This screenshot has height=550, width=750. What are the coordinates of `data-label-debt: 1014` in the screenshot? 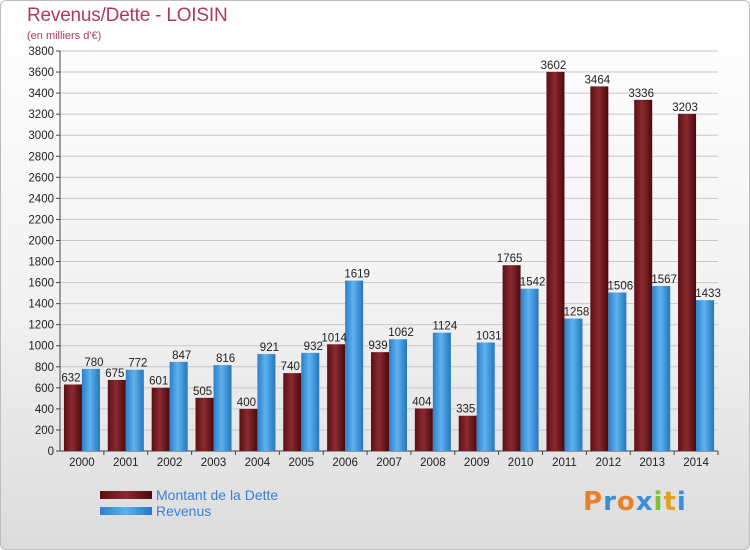 It's located at (334, 338).